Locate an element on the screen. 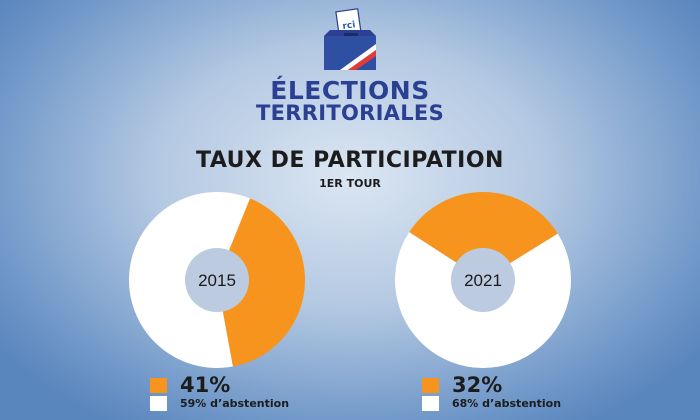 Image resolution: width=700 pixels, height=420 pixels. donut-chart-2021: 2021 is located at coordinates (483, 280).